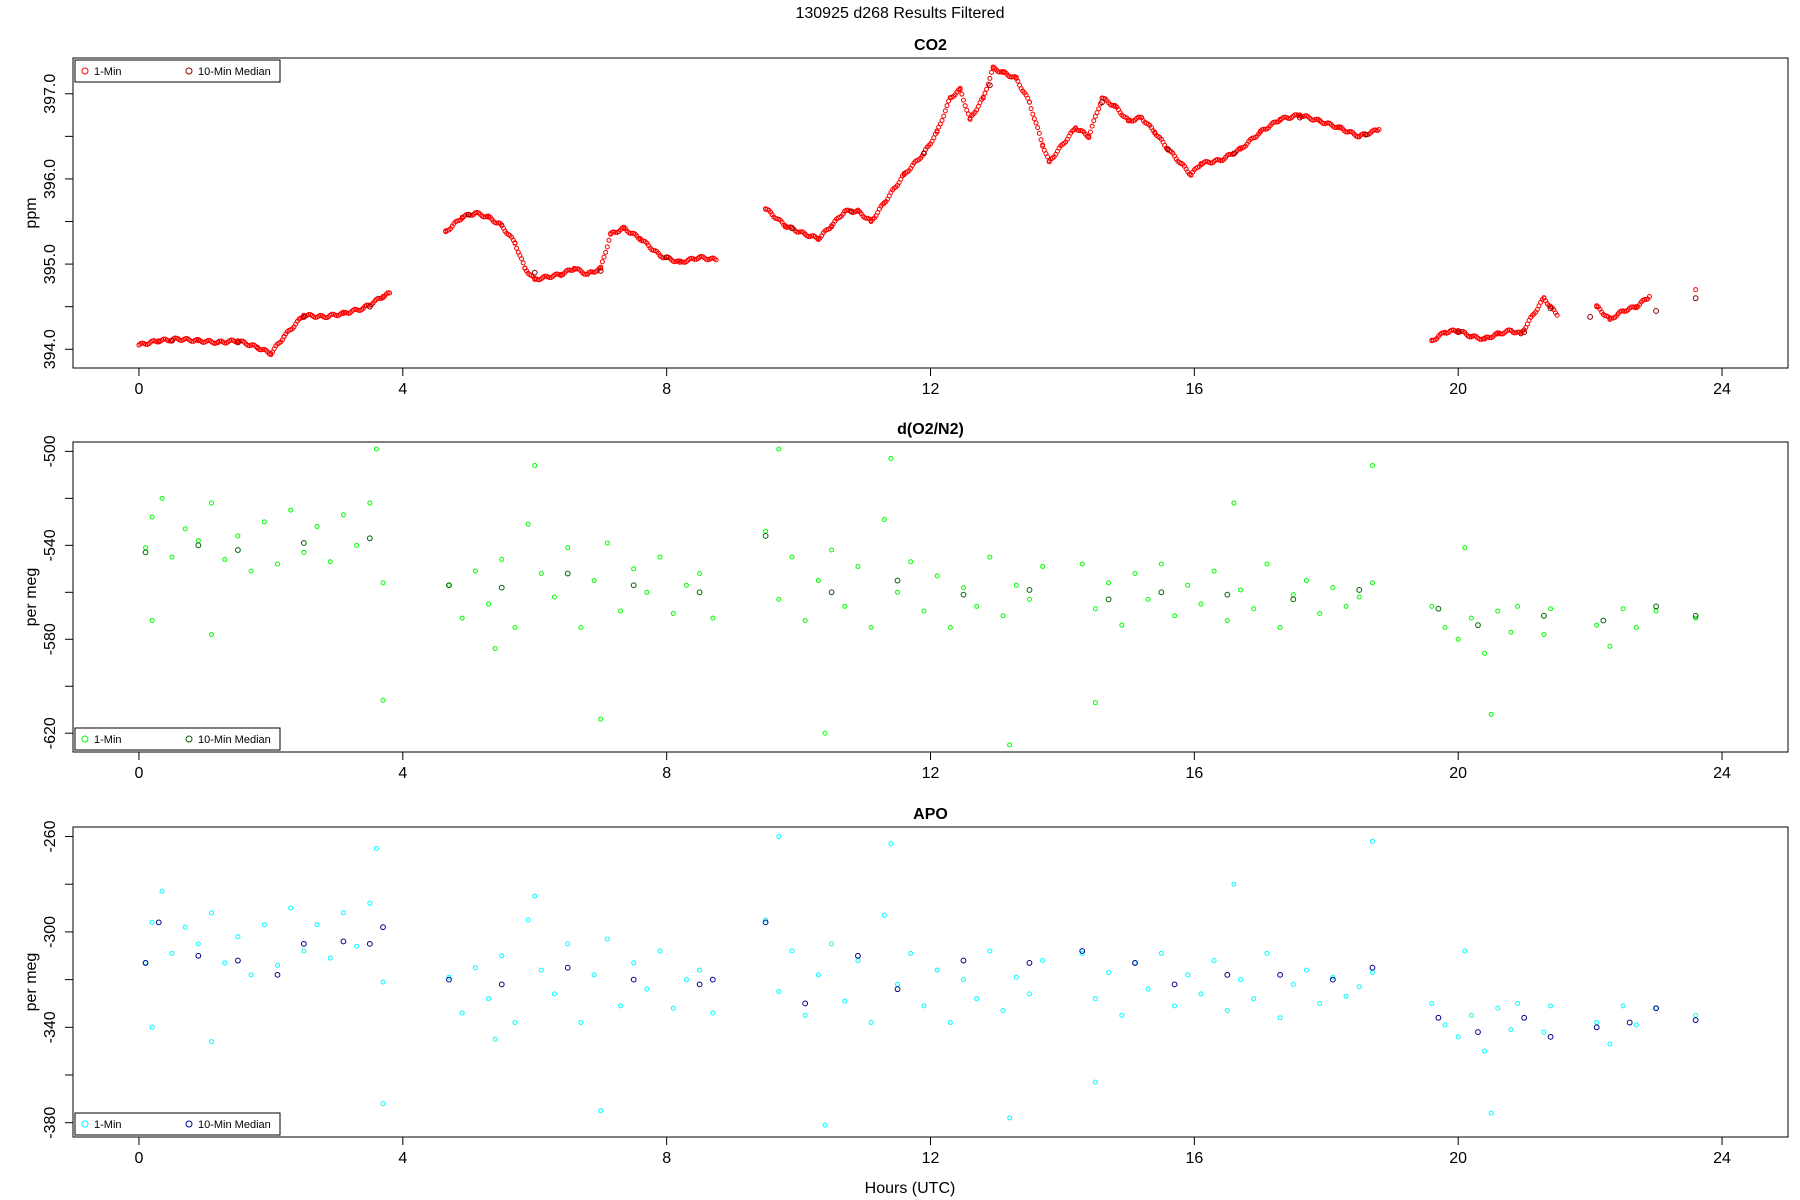 The height and width of the screenshot is (1200, 1800). Describe the element at coordinates (50, 451) in the screenshot. I see `panel-2-y-tick-label: -500` at that location.